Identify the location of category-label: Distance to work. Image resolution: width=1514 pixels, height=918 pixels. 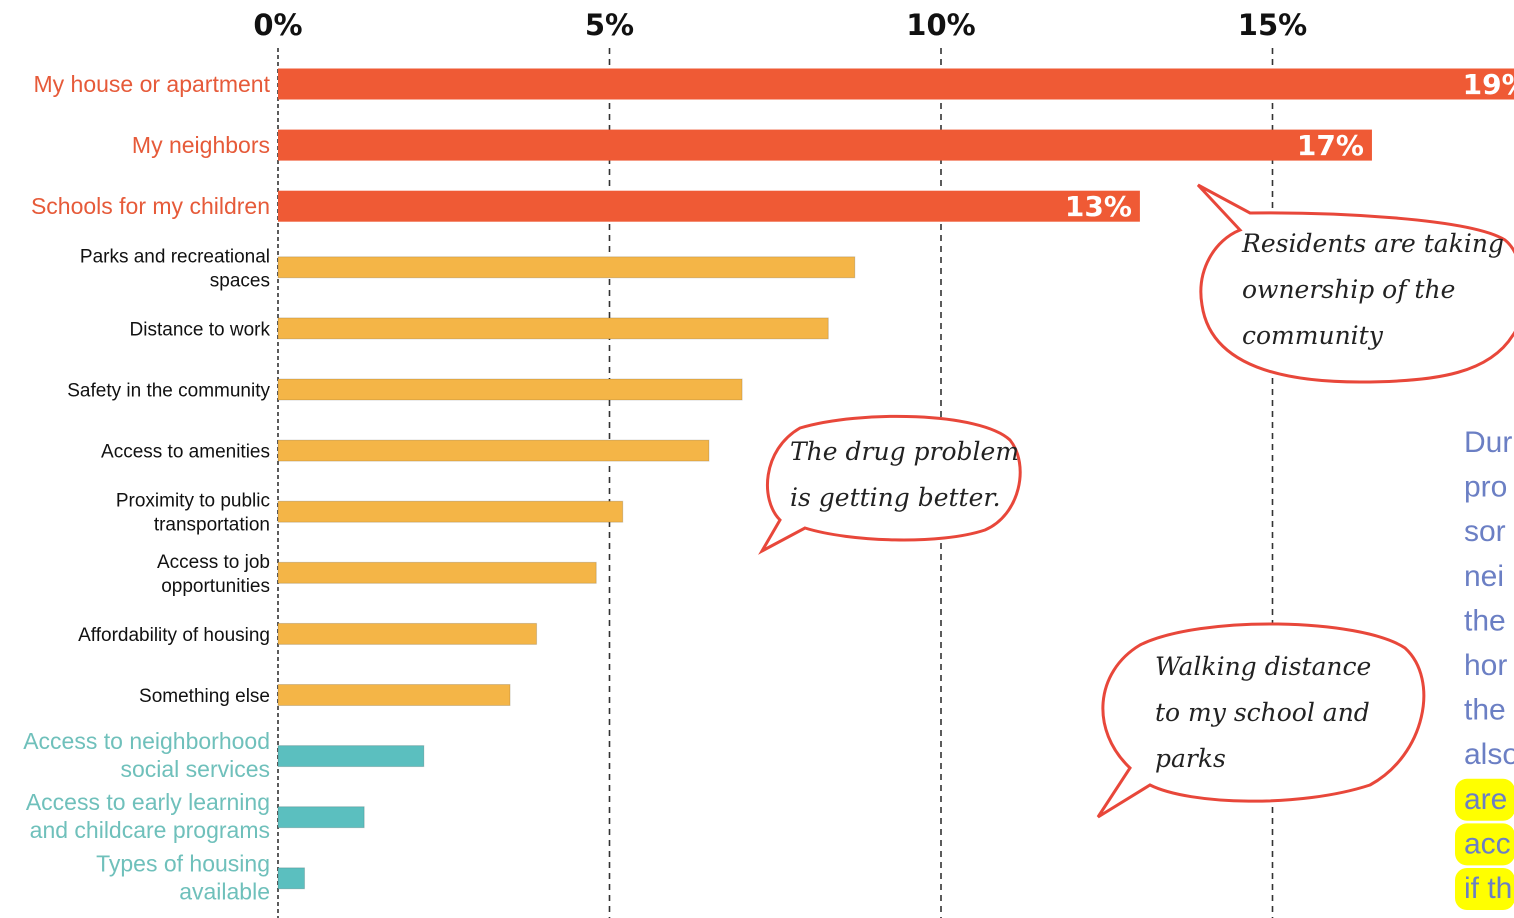
(200, 329).